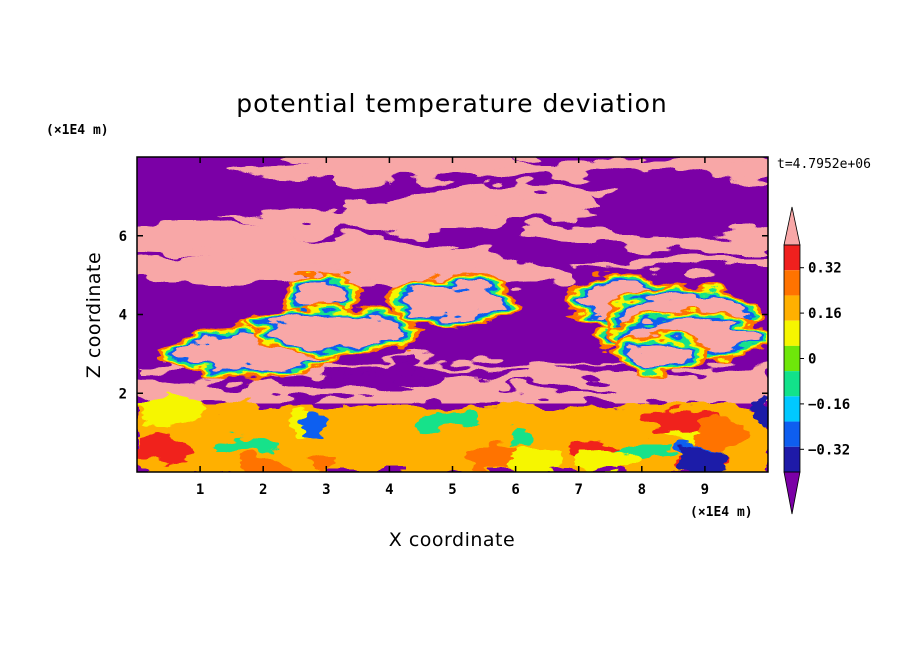  What do you see at coordinates (792, 493) in the screenshot?
I see `colorbar-extend-min` at bounding box center [792, 493].